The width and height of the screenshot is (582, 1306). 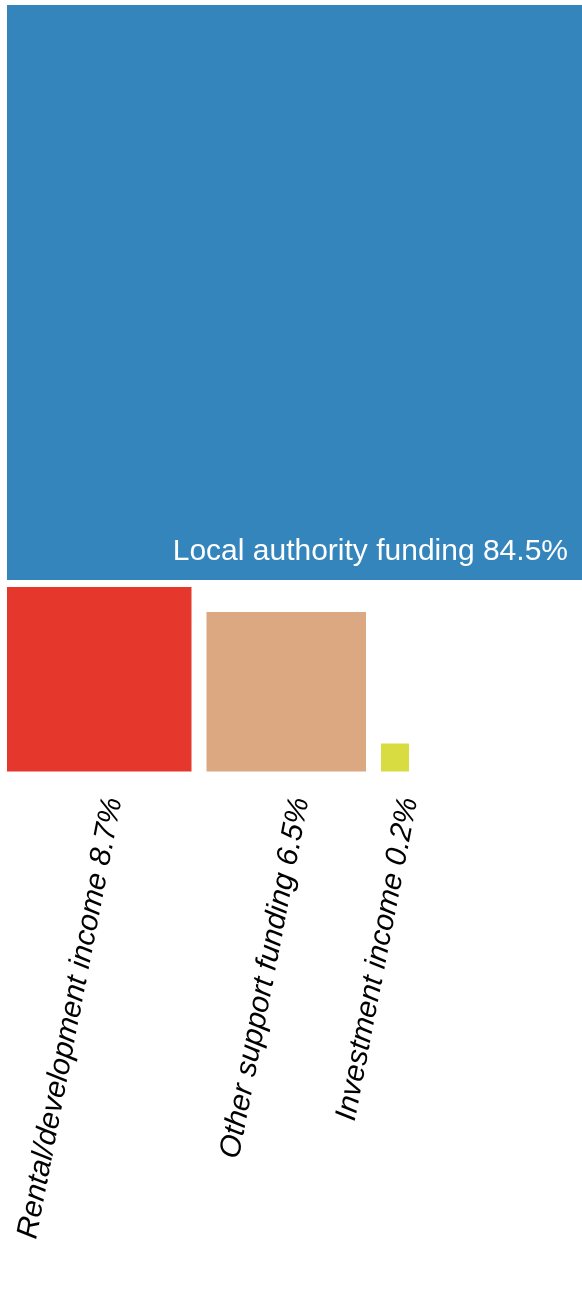 I want to click on category-label: Local authority funding, so click(x=323, y=549).